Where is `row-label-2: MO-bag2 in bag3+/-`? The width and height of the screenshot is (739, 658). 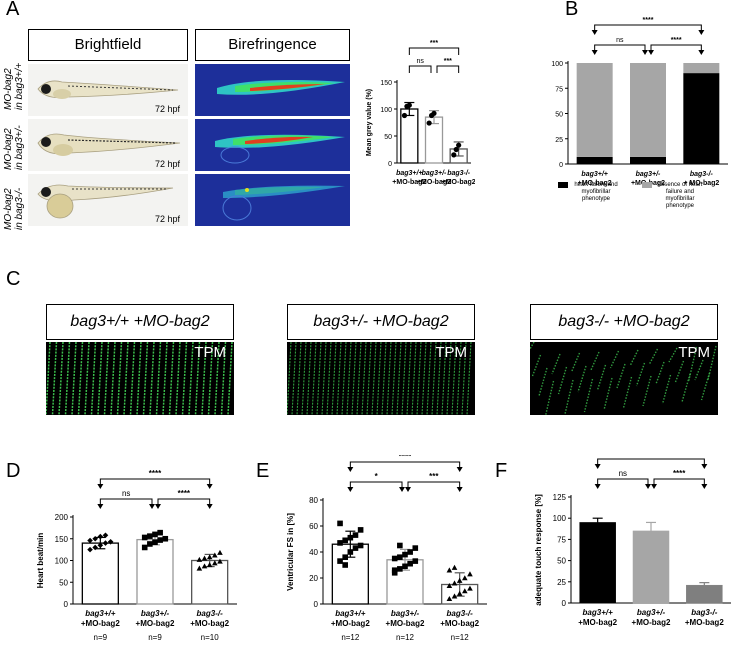
row-label-2: MO-bag2 in bag3+/- is located at coordinates (14, 147).